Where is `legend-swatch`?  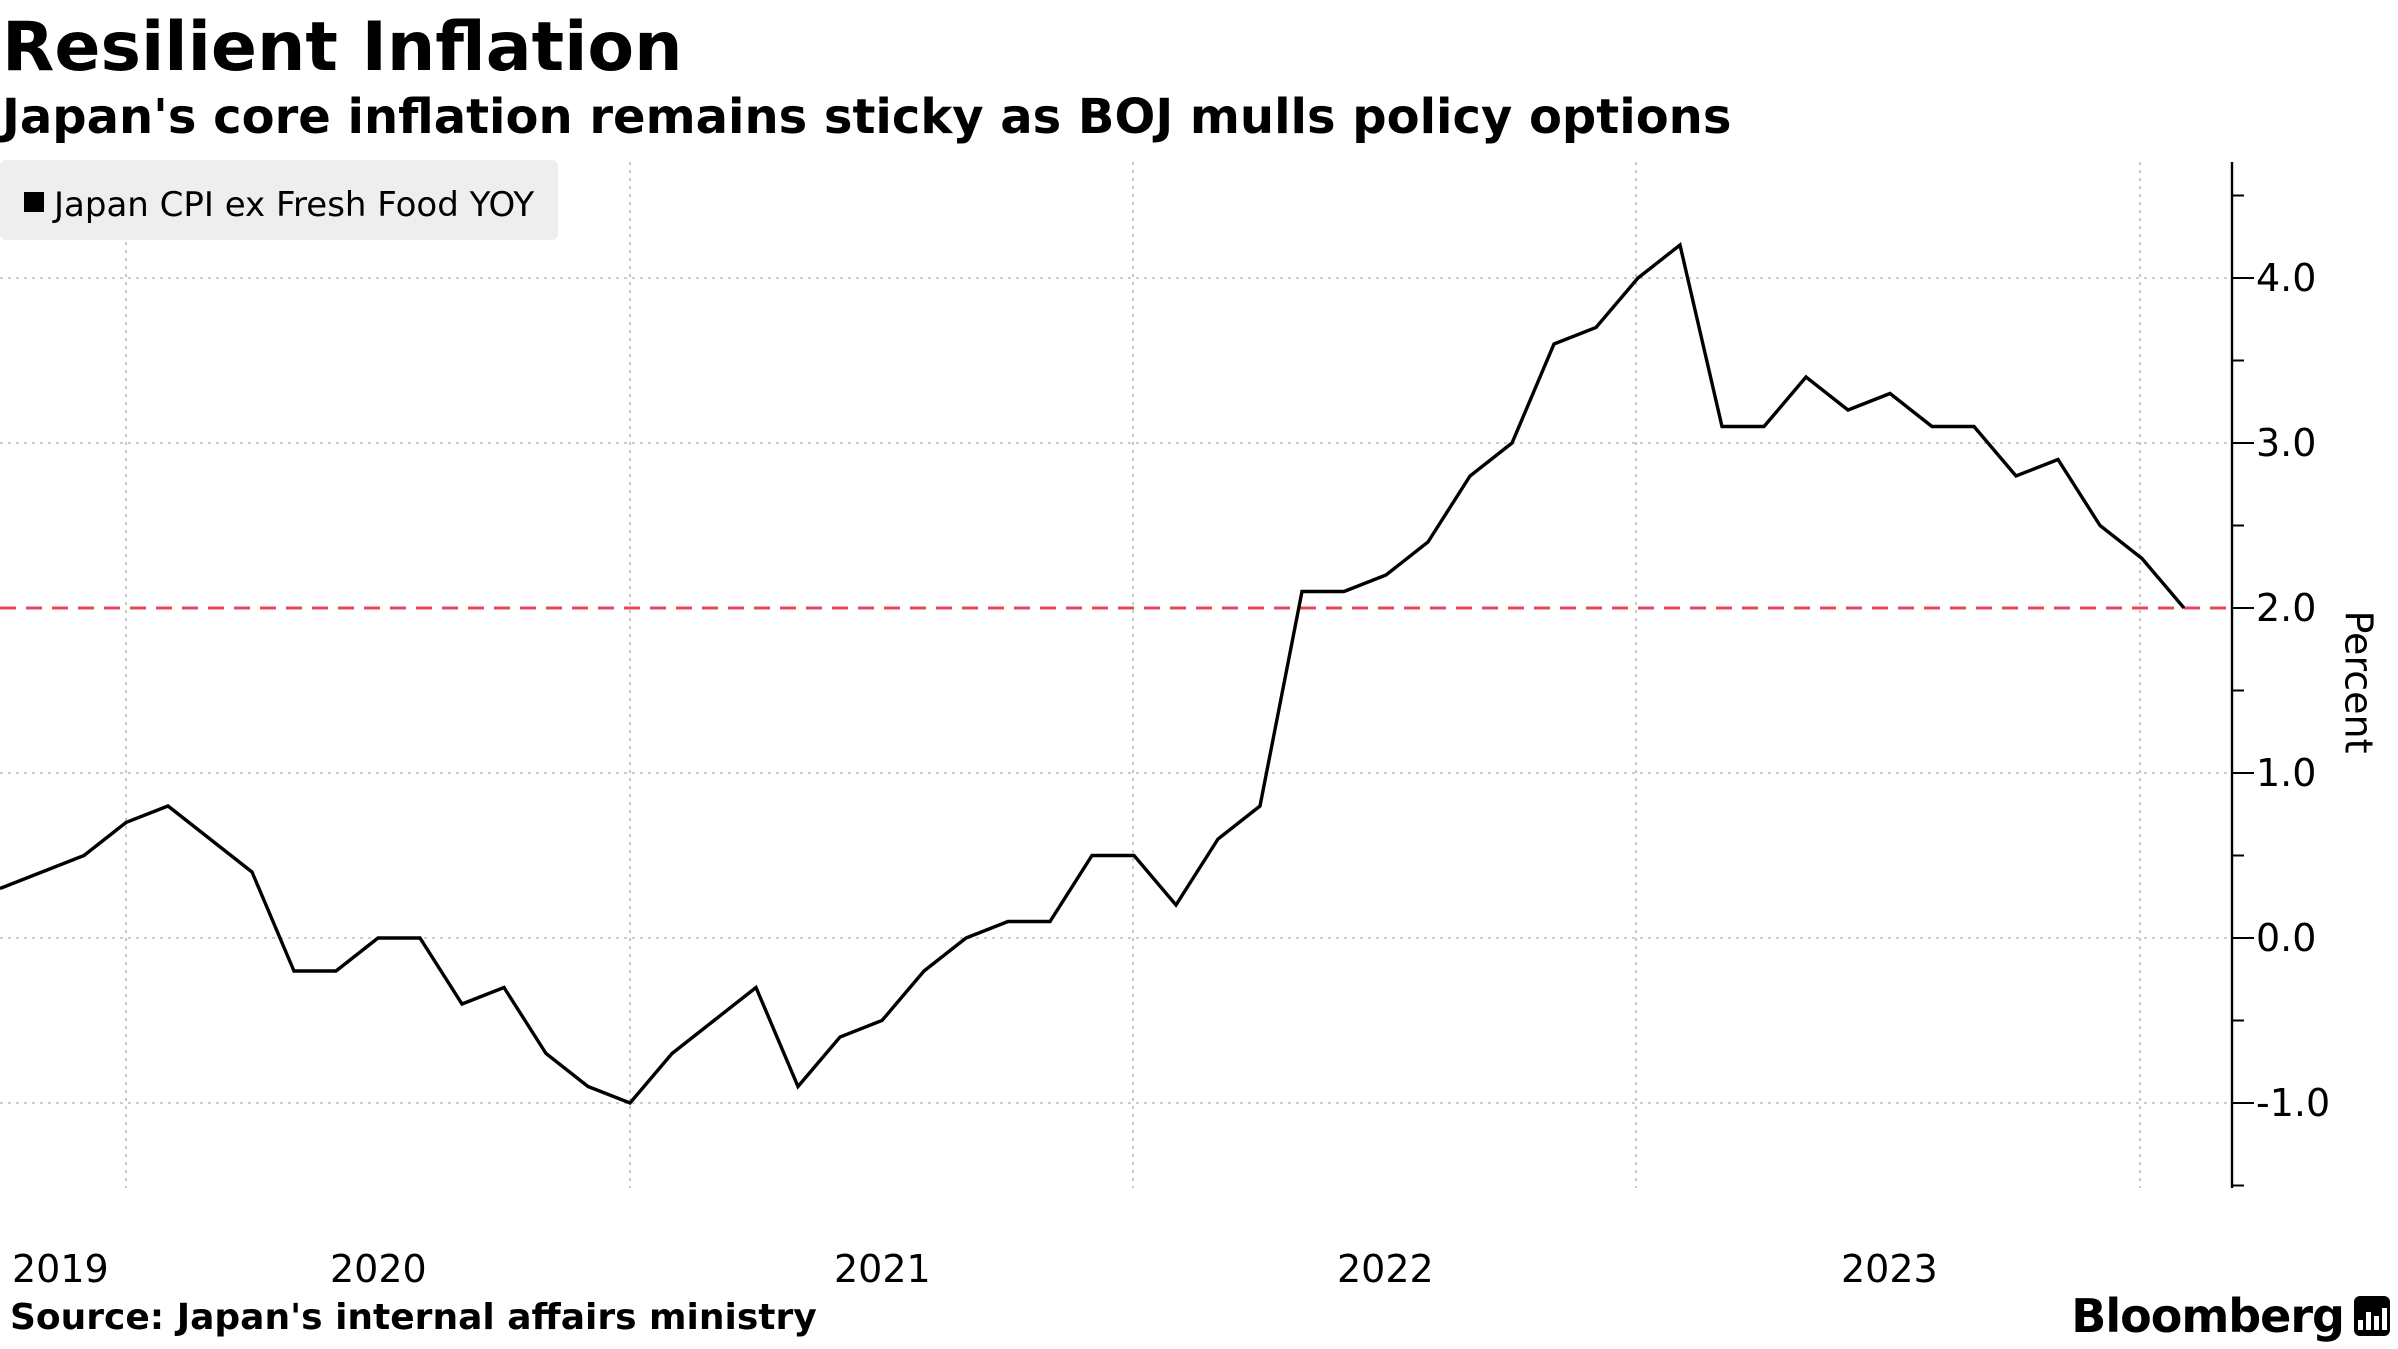
legend-swatch is located at coordinates (34, 202).